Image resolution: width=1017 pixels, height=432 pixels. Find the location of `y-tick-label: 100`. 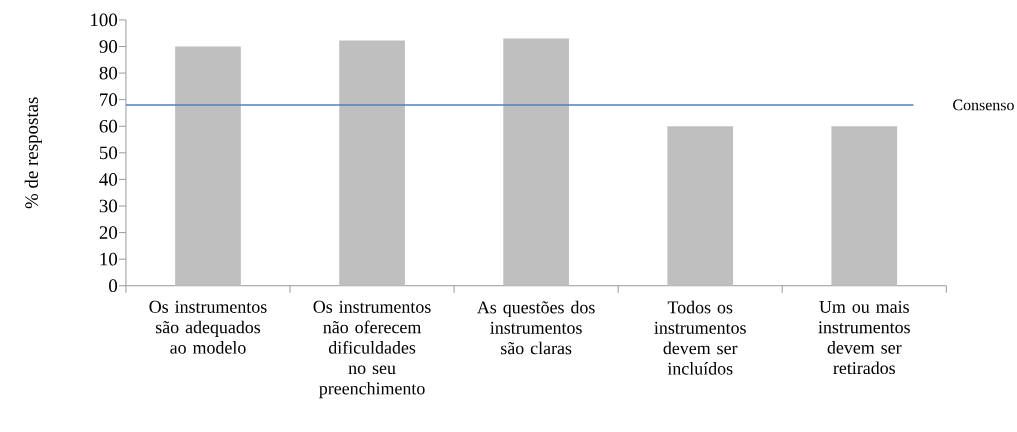

y-tick-label: 100 is located at coordinates (104, 20).